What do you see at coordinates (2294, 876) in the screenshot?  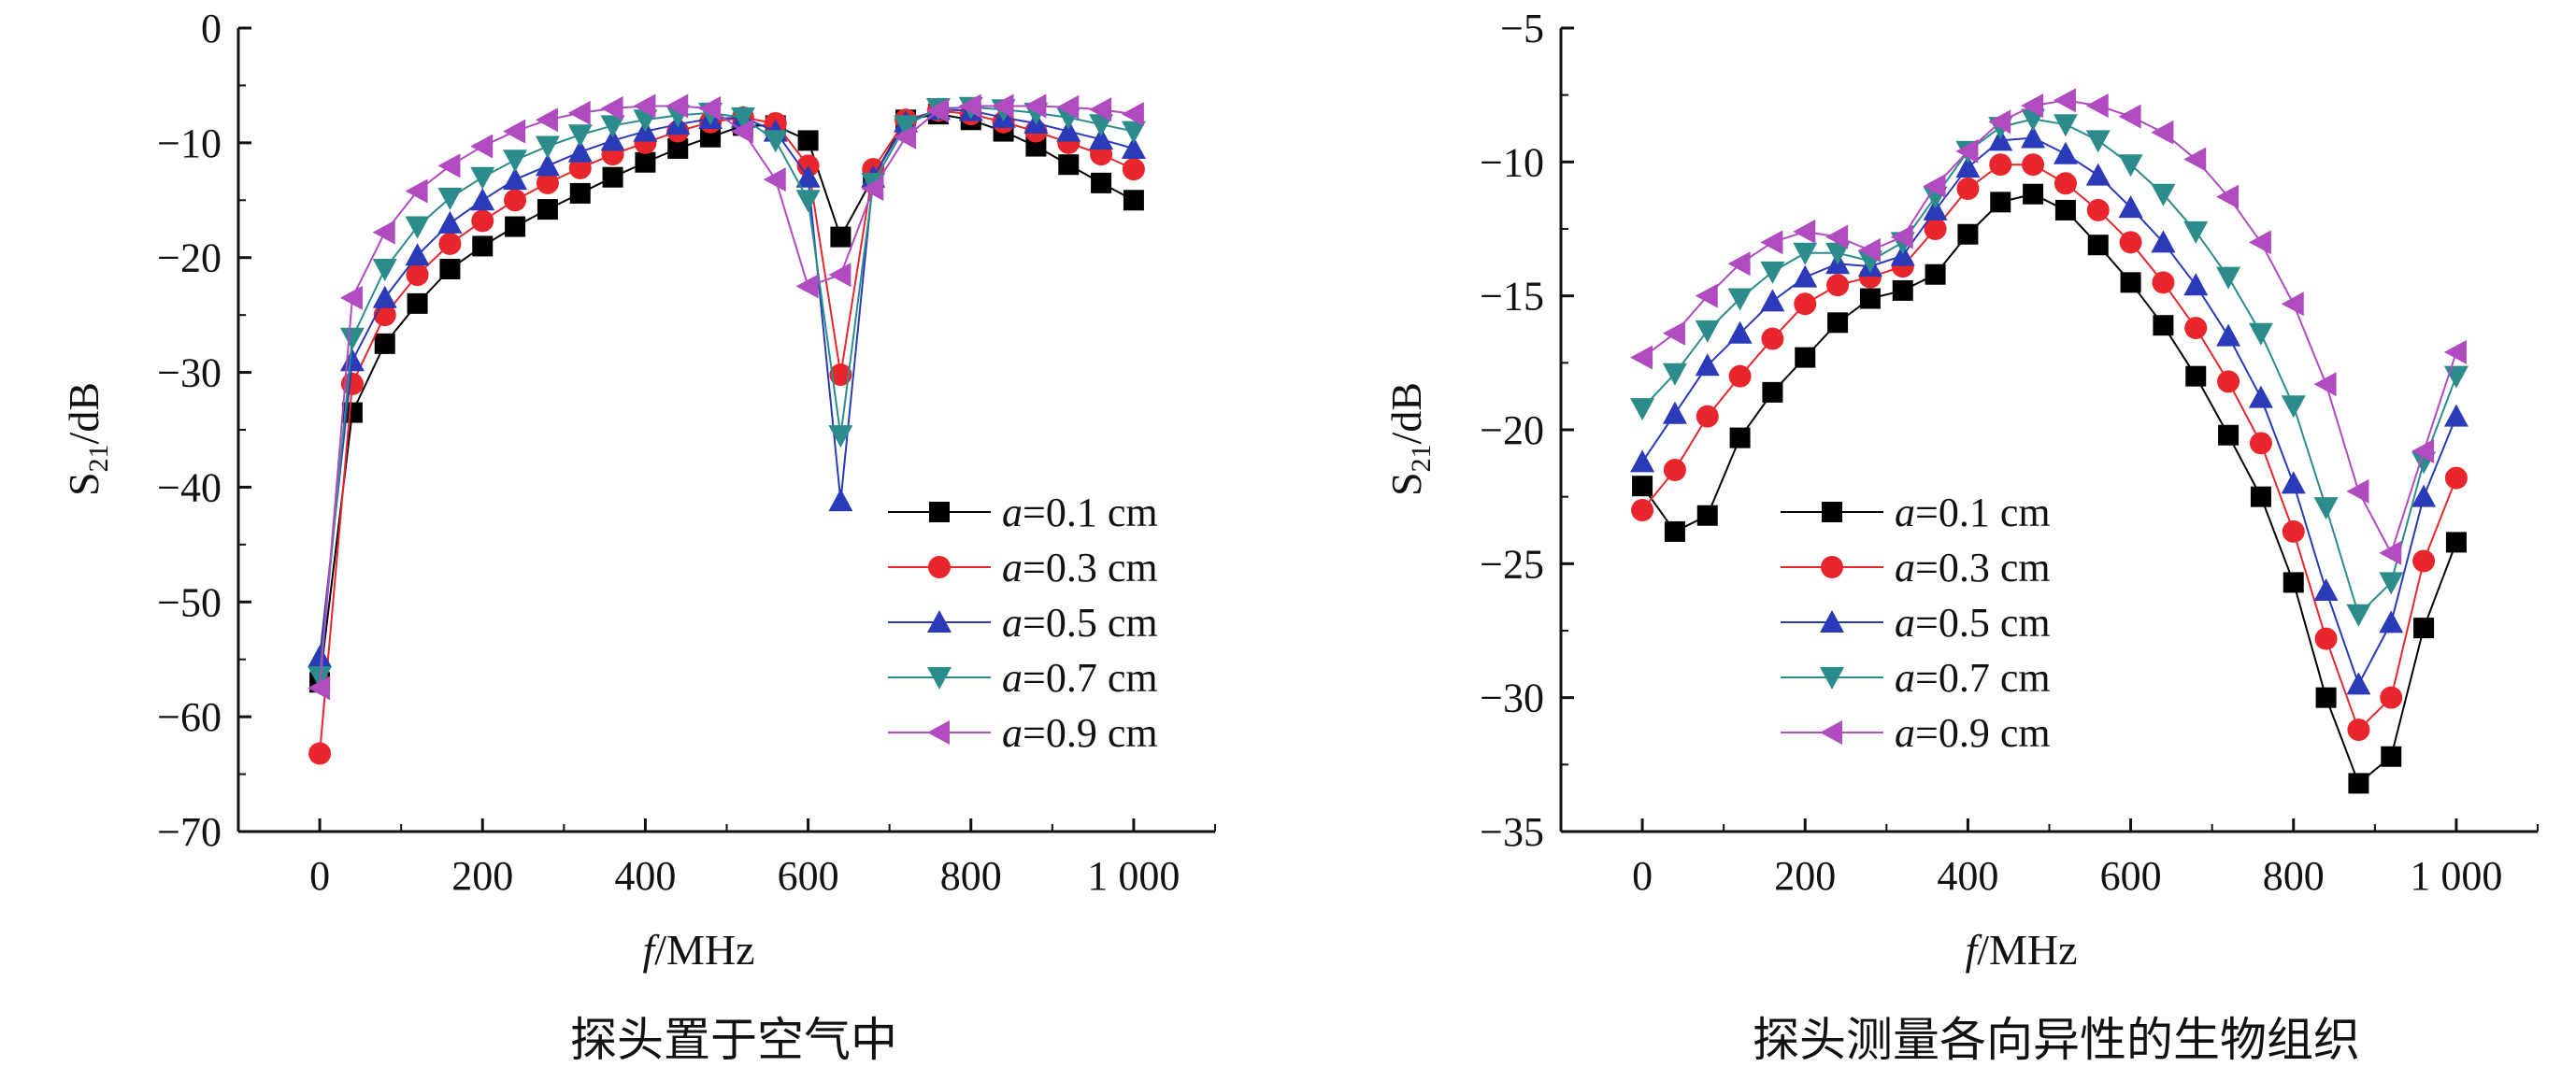 I see `x-tick-label: 800` at bounding box center [2294, 876].